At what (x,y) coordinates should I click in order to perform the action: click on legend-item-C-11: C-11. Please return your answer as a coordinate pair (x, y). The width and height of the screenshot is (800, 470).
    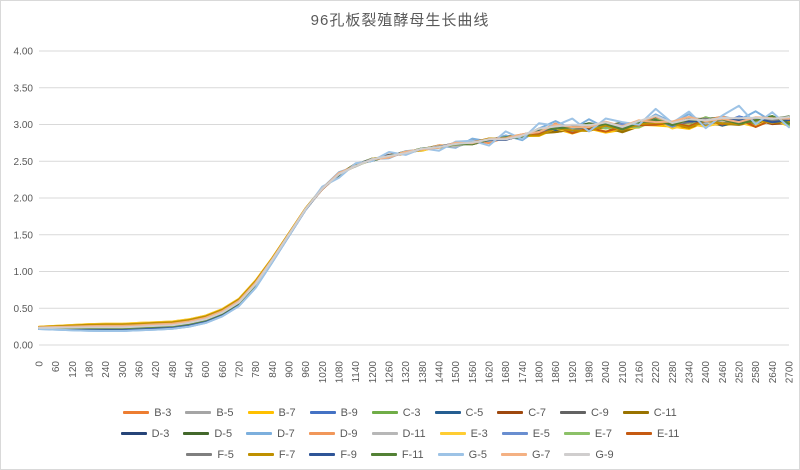
    Looking at the image, I should click on (649, 412).